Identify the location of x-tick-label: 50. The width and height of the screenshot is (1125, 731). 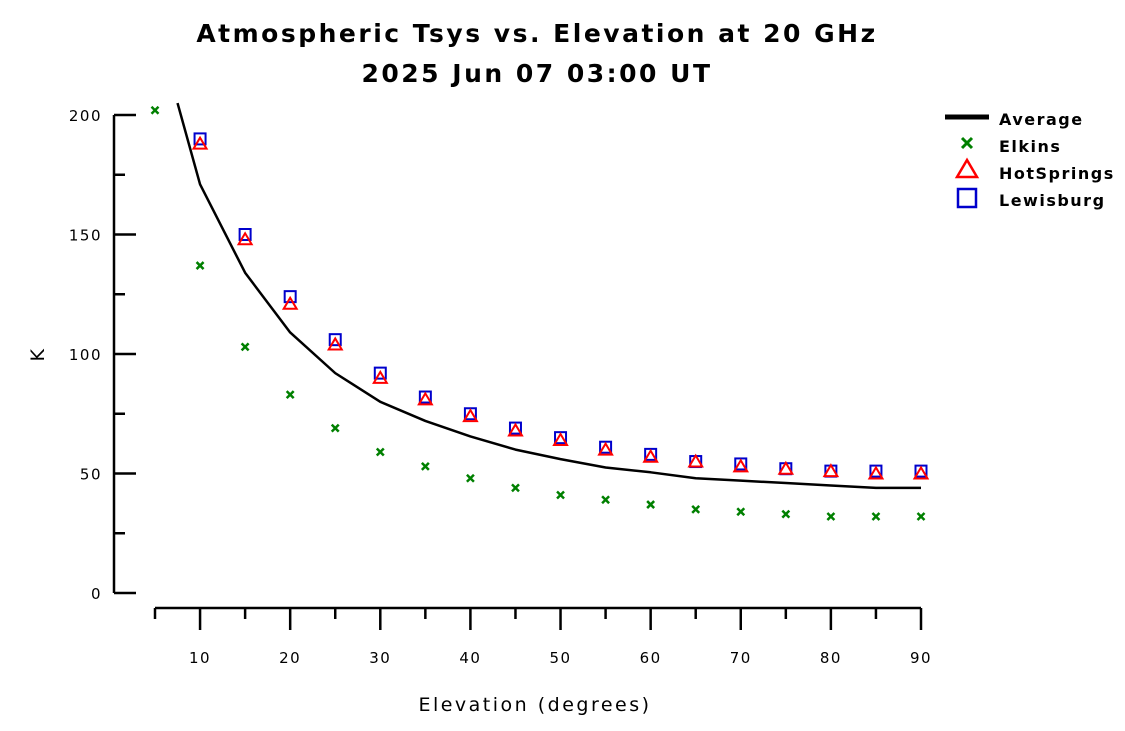
(560, 658).